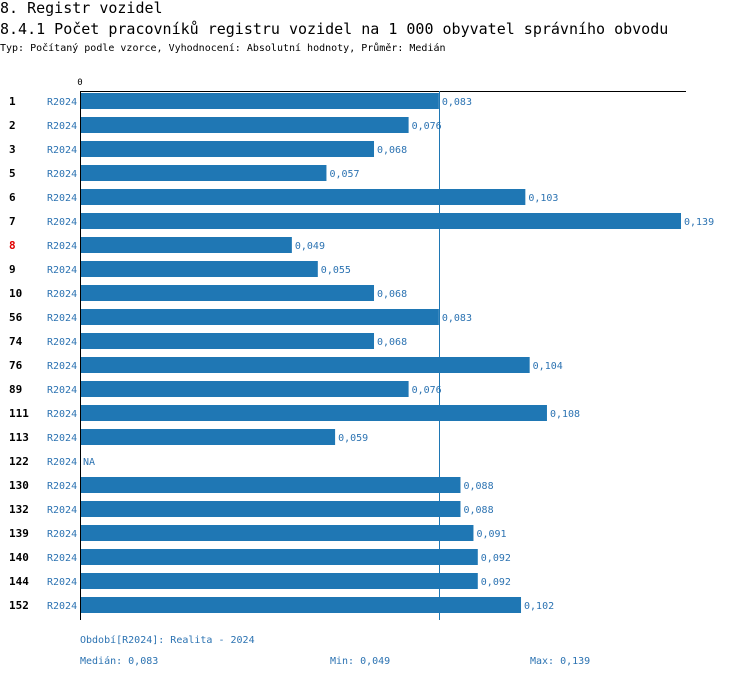 This screenshot has width=750, height=680. I want to click on bar-value-label: 0,091, so click(491, 534).